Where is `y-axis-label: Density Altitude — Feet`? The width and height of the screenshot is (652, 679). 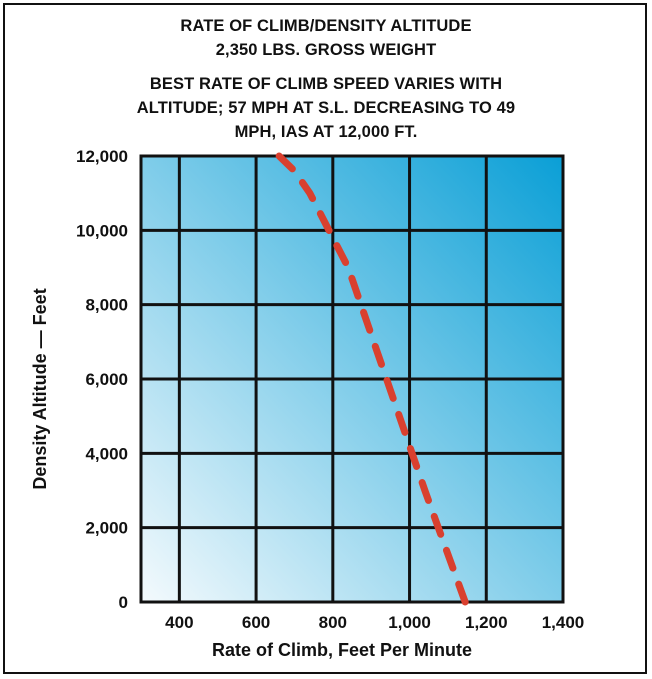
y-axis-label: Density Altitude — Feet is located at coordinates (40, 388).